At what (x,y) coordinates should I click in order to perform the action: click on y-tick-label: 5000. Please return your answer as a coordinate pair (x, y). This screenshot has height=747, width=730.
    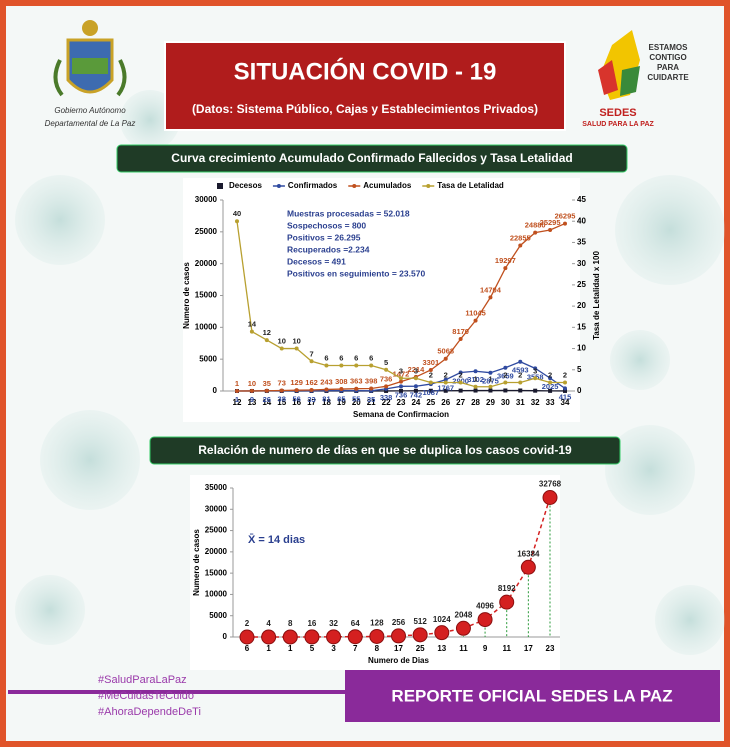
    Looking at the image, I should click on (218, 615).